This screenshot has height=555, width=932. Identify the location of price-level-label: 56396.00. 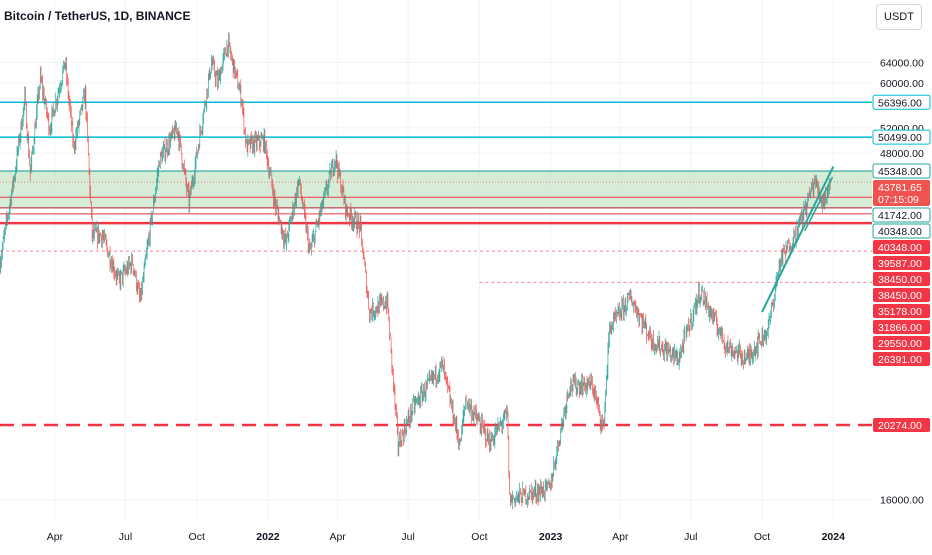
(900, 103).